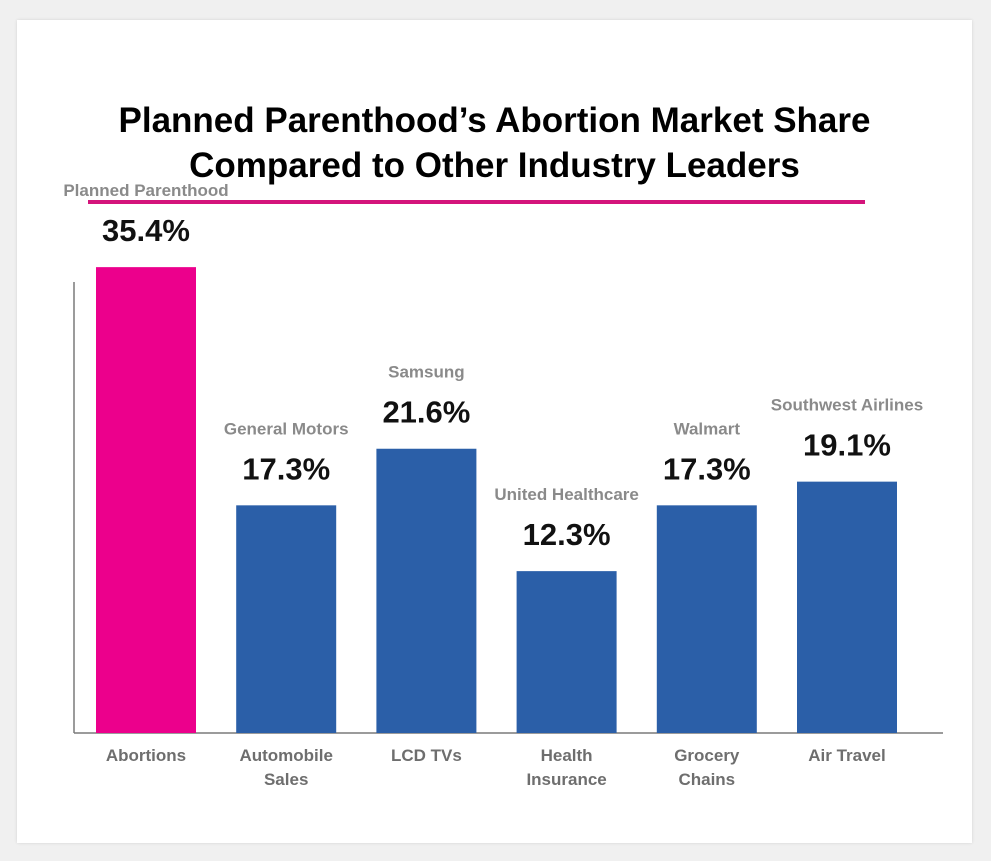  I want to click on company-label-2: General Motors, so click(286, 428).